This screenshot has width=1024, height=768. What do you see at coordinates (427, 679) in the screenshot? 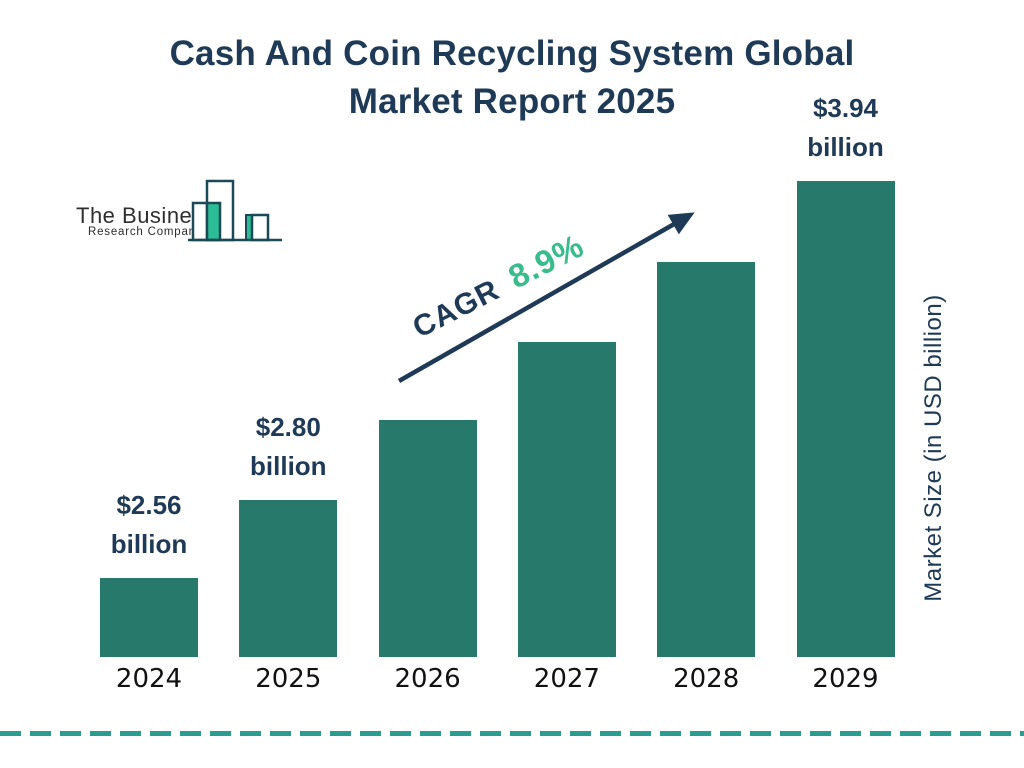
I see `x-tick-2026: 2026` at bounding box center [427, 679].